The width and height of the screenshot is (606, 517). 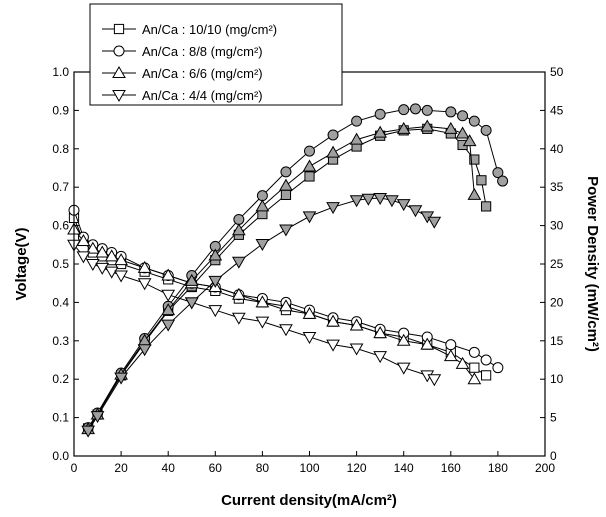 I want to click on x-tick-label-10: 200, so click(x=545, y=468).